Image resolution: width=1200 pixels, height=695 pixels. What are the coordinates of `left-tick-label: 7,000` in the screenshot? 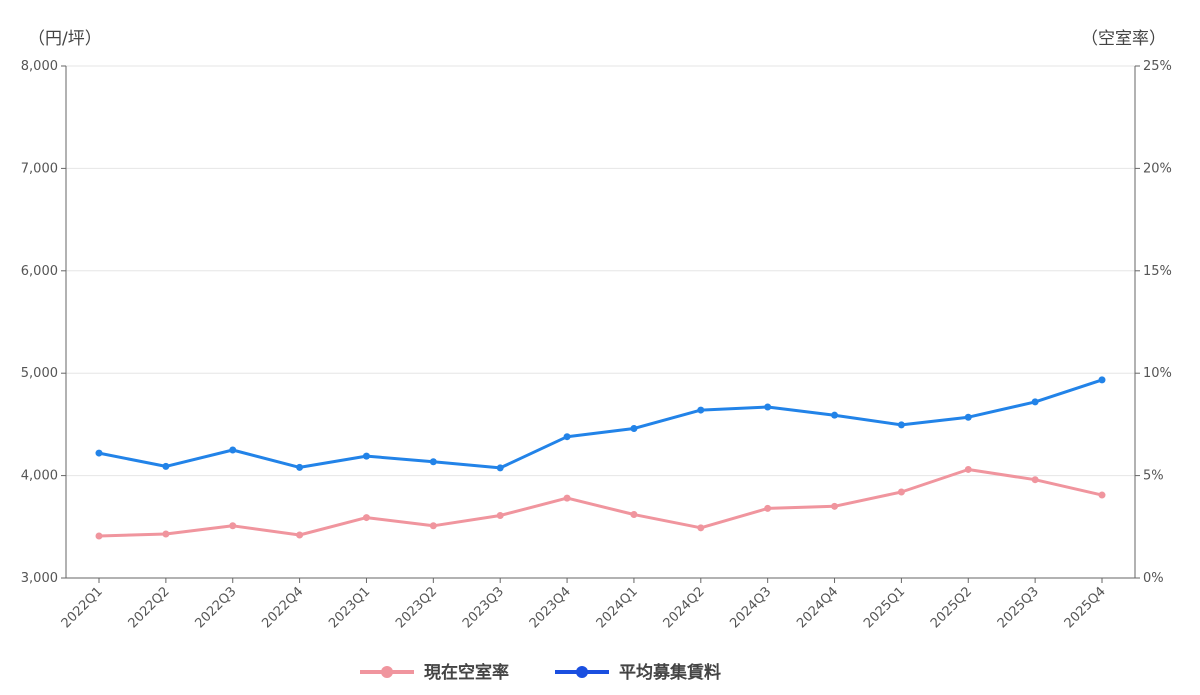 It's located at (39, 168).